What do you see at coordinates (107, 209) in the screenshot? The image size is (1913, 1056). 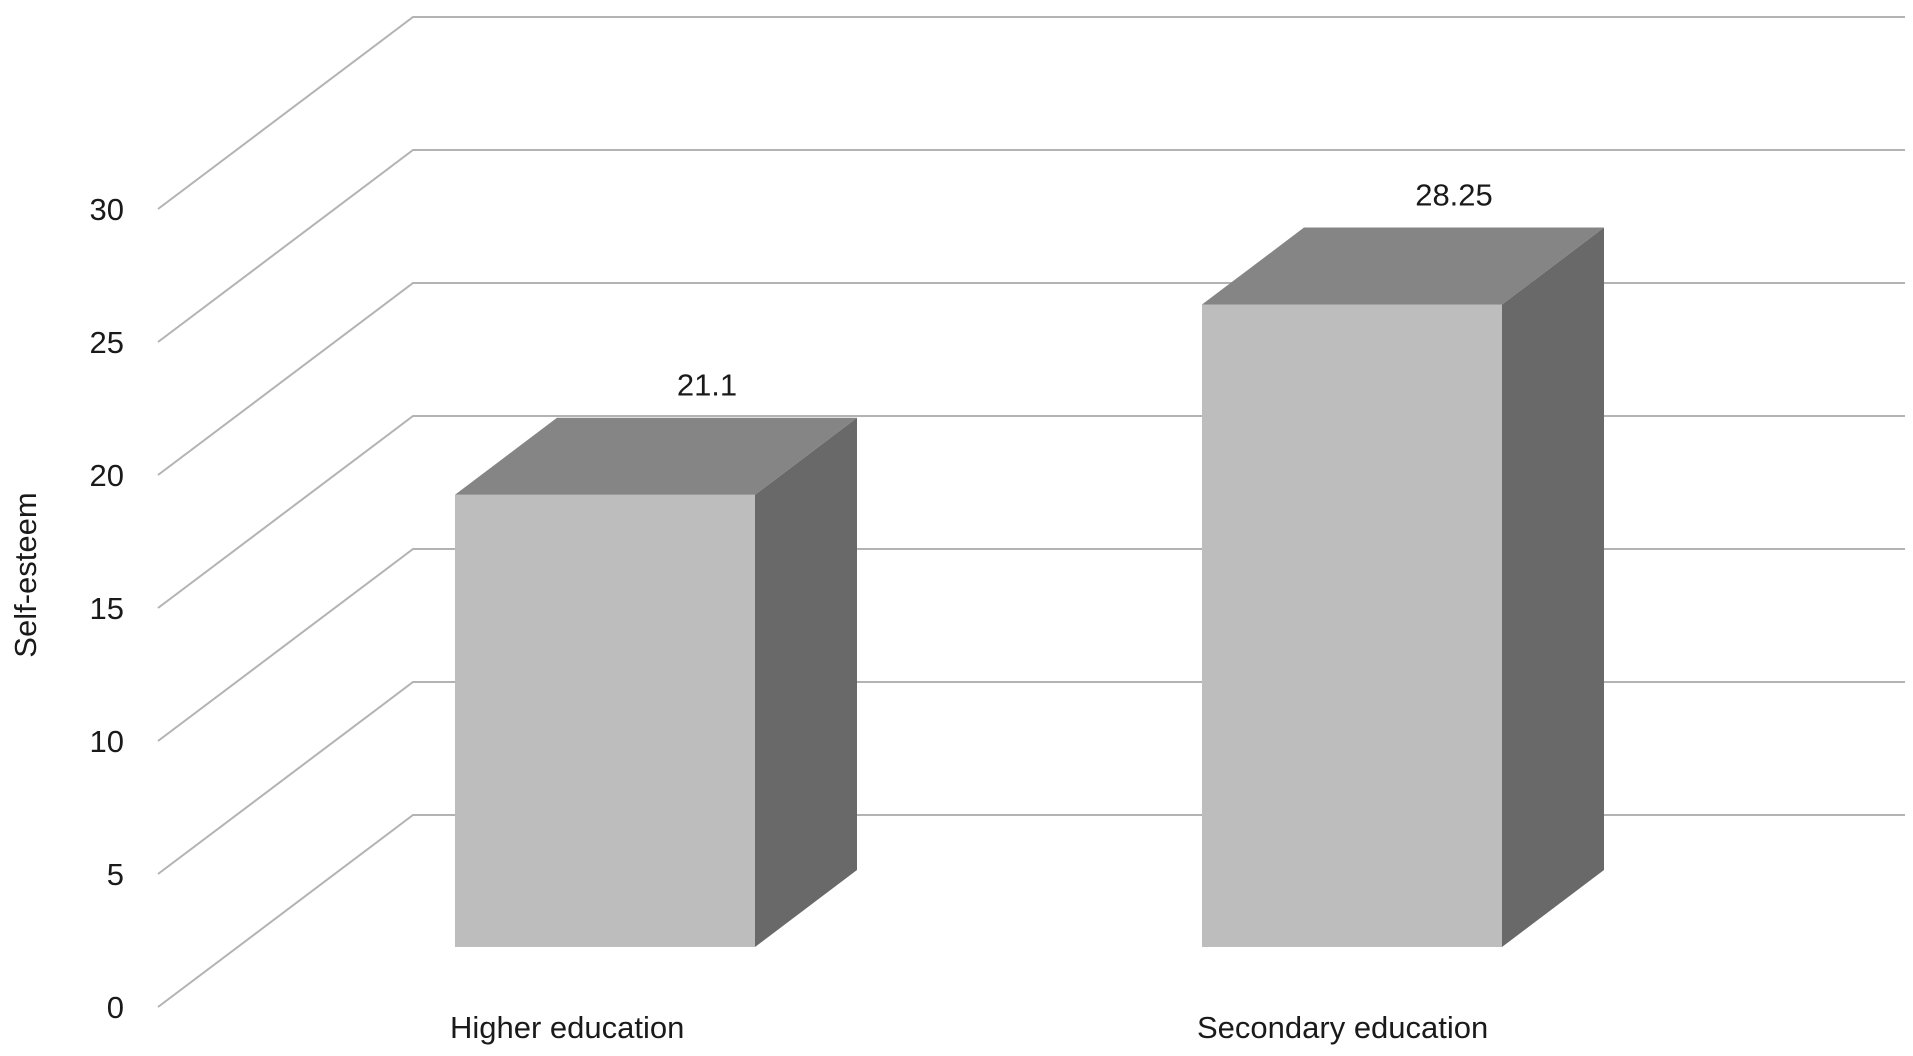 I see `y-tick-label: 30` at bounding box center [107, 209].